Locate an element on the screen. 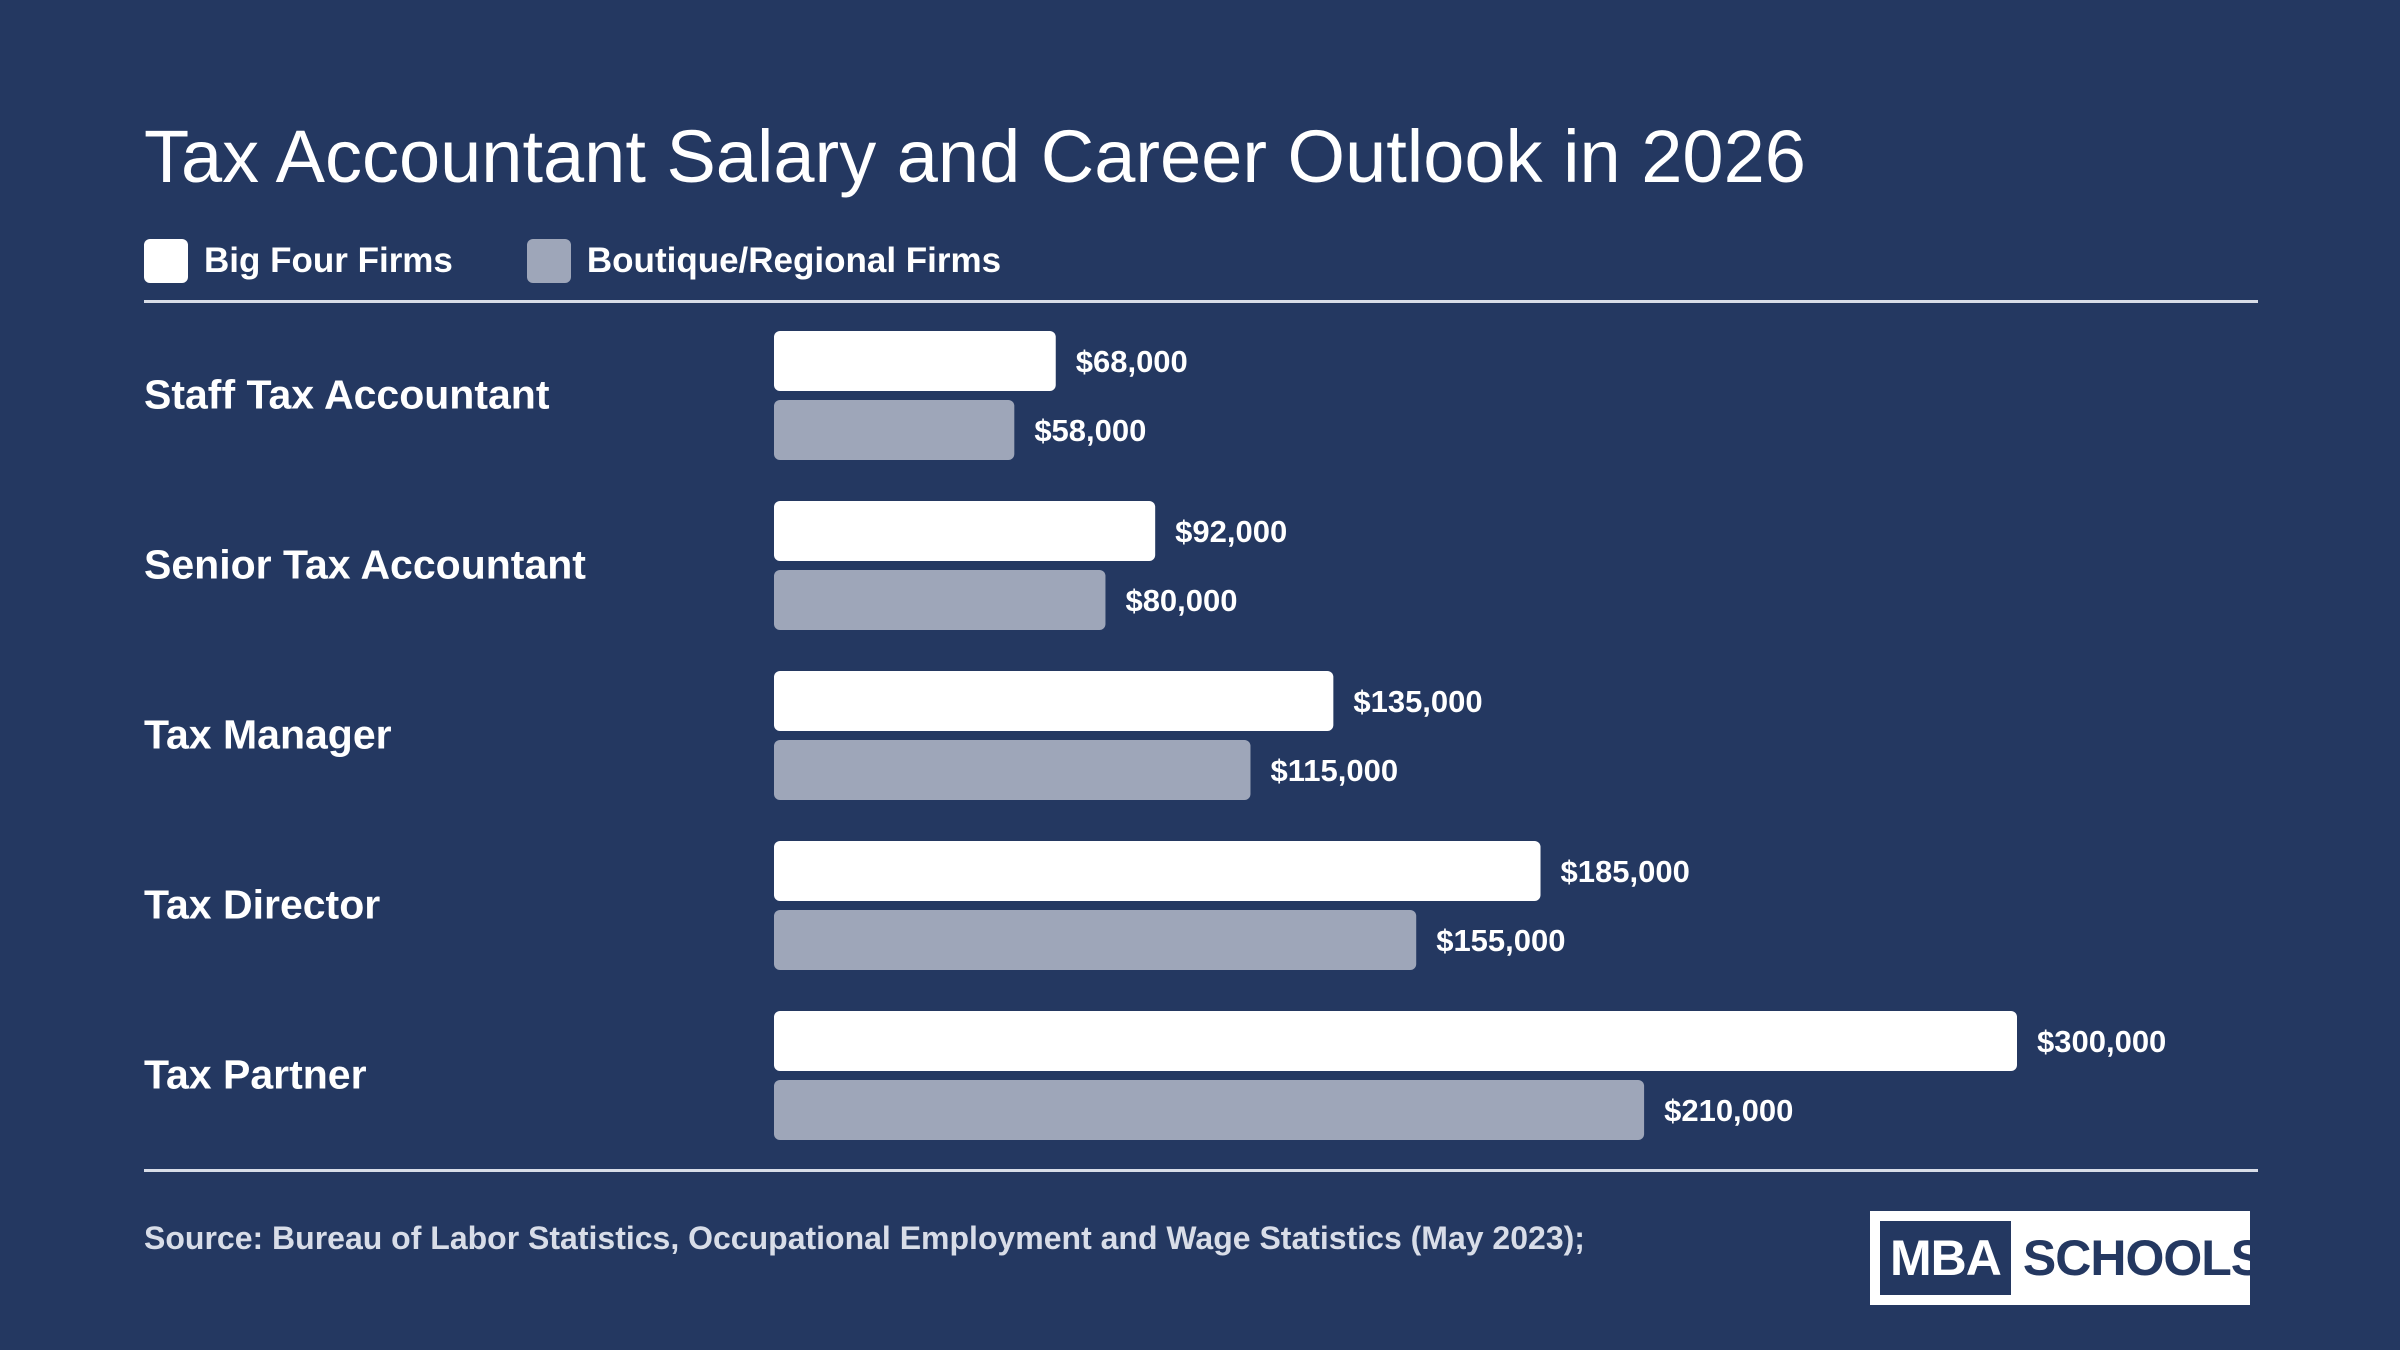 The image size is (2400, 1350). value-label-big-four: $68,000 is located at coordinates (1132, 361).